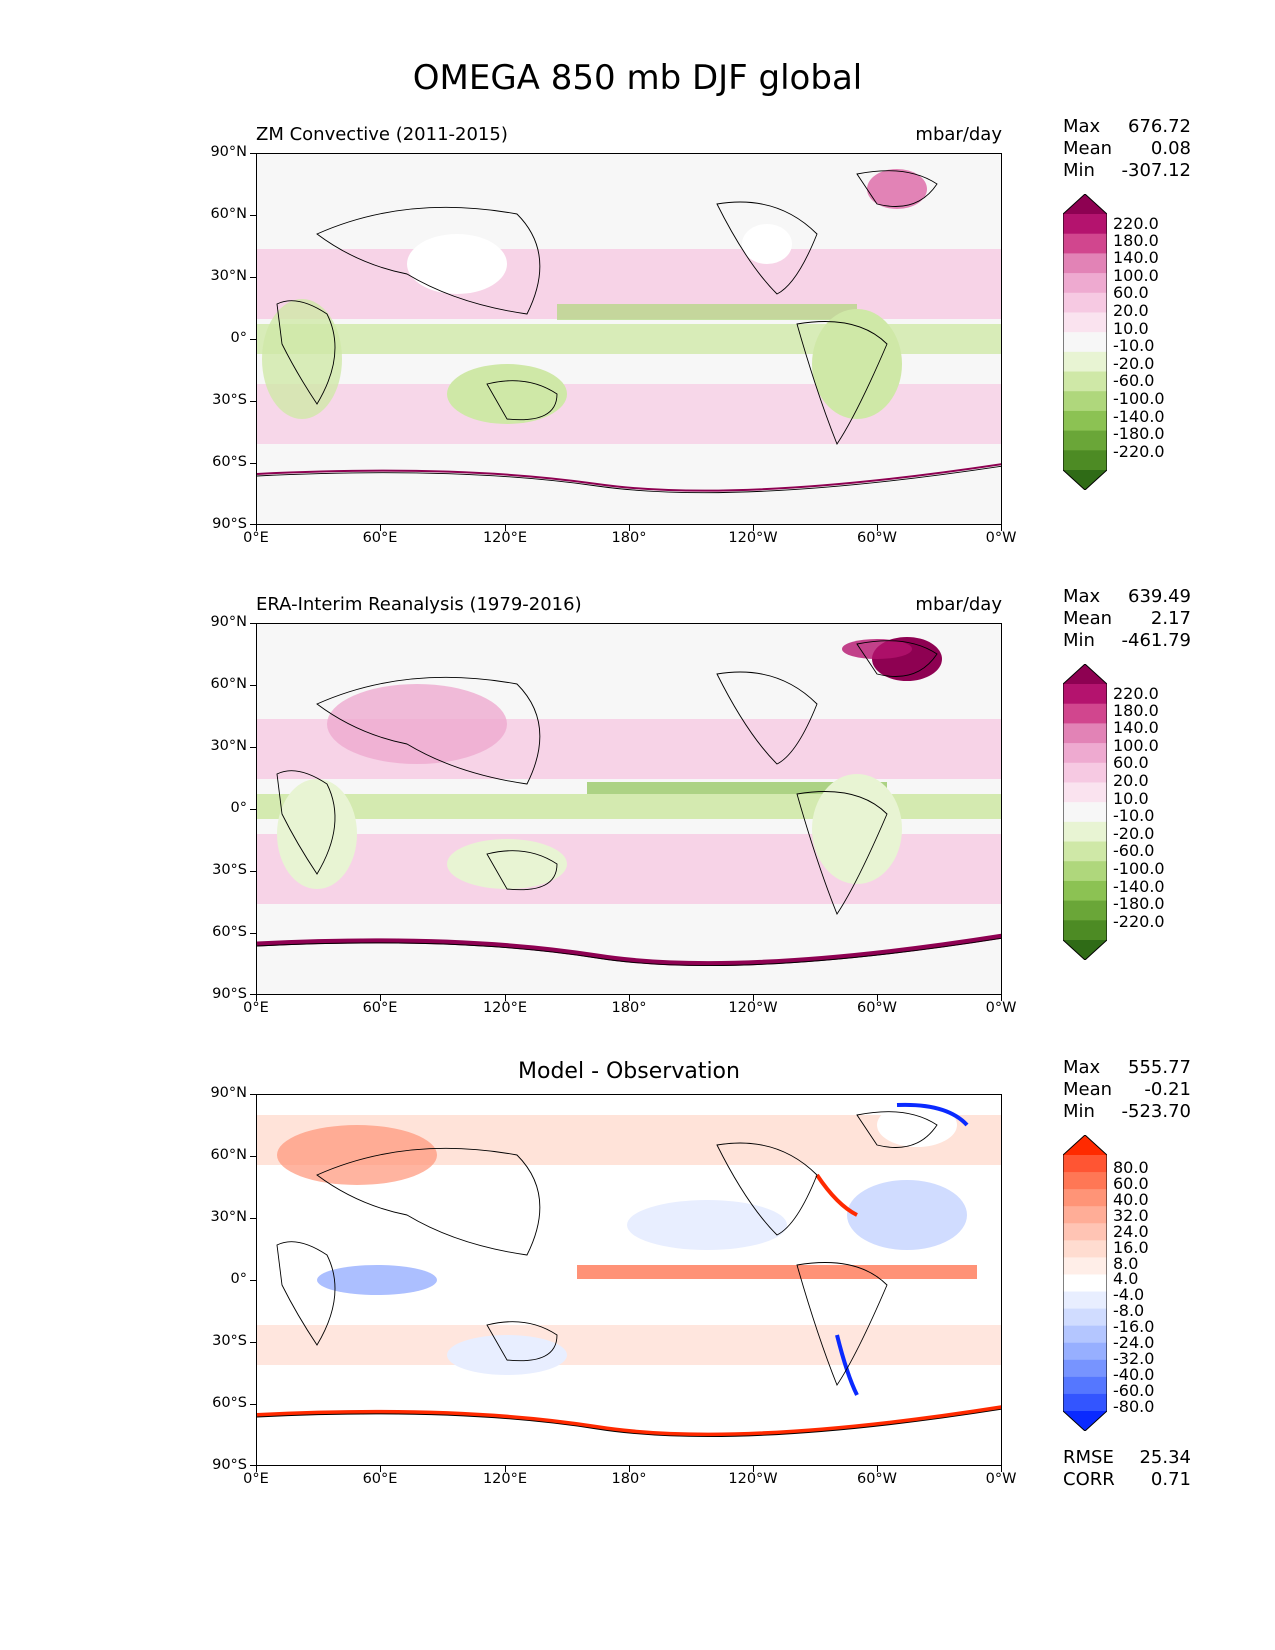 This screenshot has width=1275, height=1650. I want to click on panel-title-center: Model - Observation, so click(629, 1071).